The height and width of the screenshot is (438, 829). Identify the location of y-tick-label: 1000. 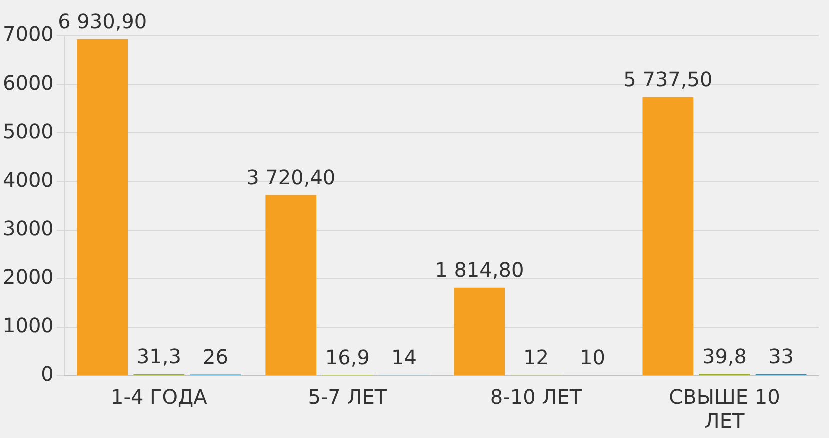
(28, 326).